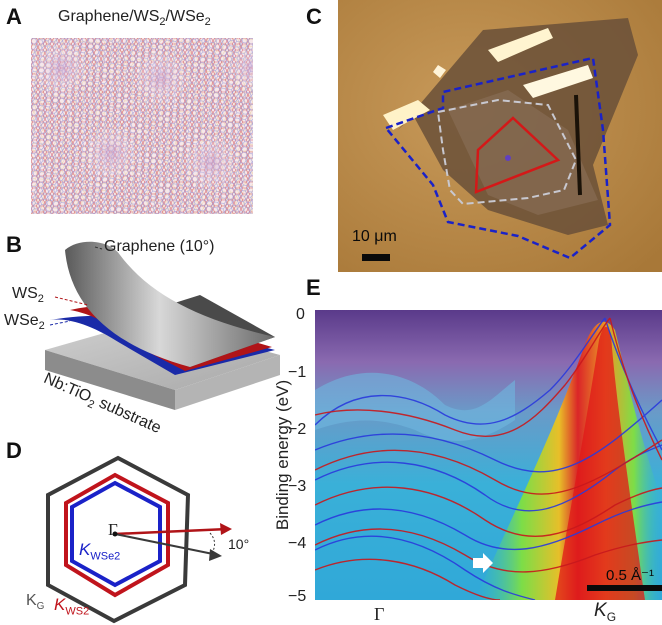 The width and height of the screenshot is (662, 625). What do you see at coordinates (297, 486) in the screenshot?
I see `arpes-ytick-3: −3` at bounding box center [297, 486].